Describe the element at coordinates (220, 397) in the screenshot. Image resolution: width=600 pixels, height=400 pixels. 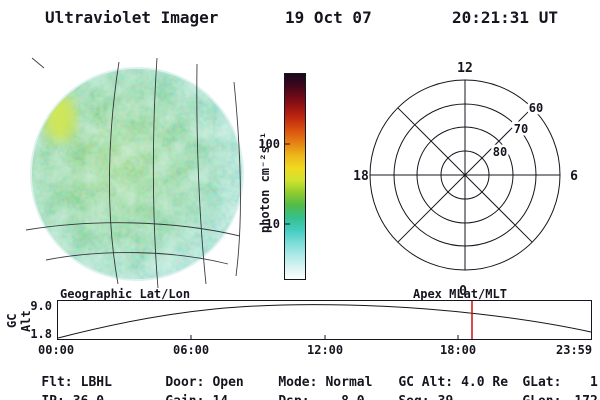
I see `status-gain-value: 14` at that location.